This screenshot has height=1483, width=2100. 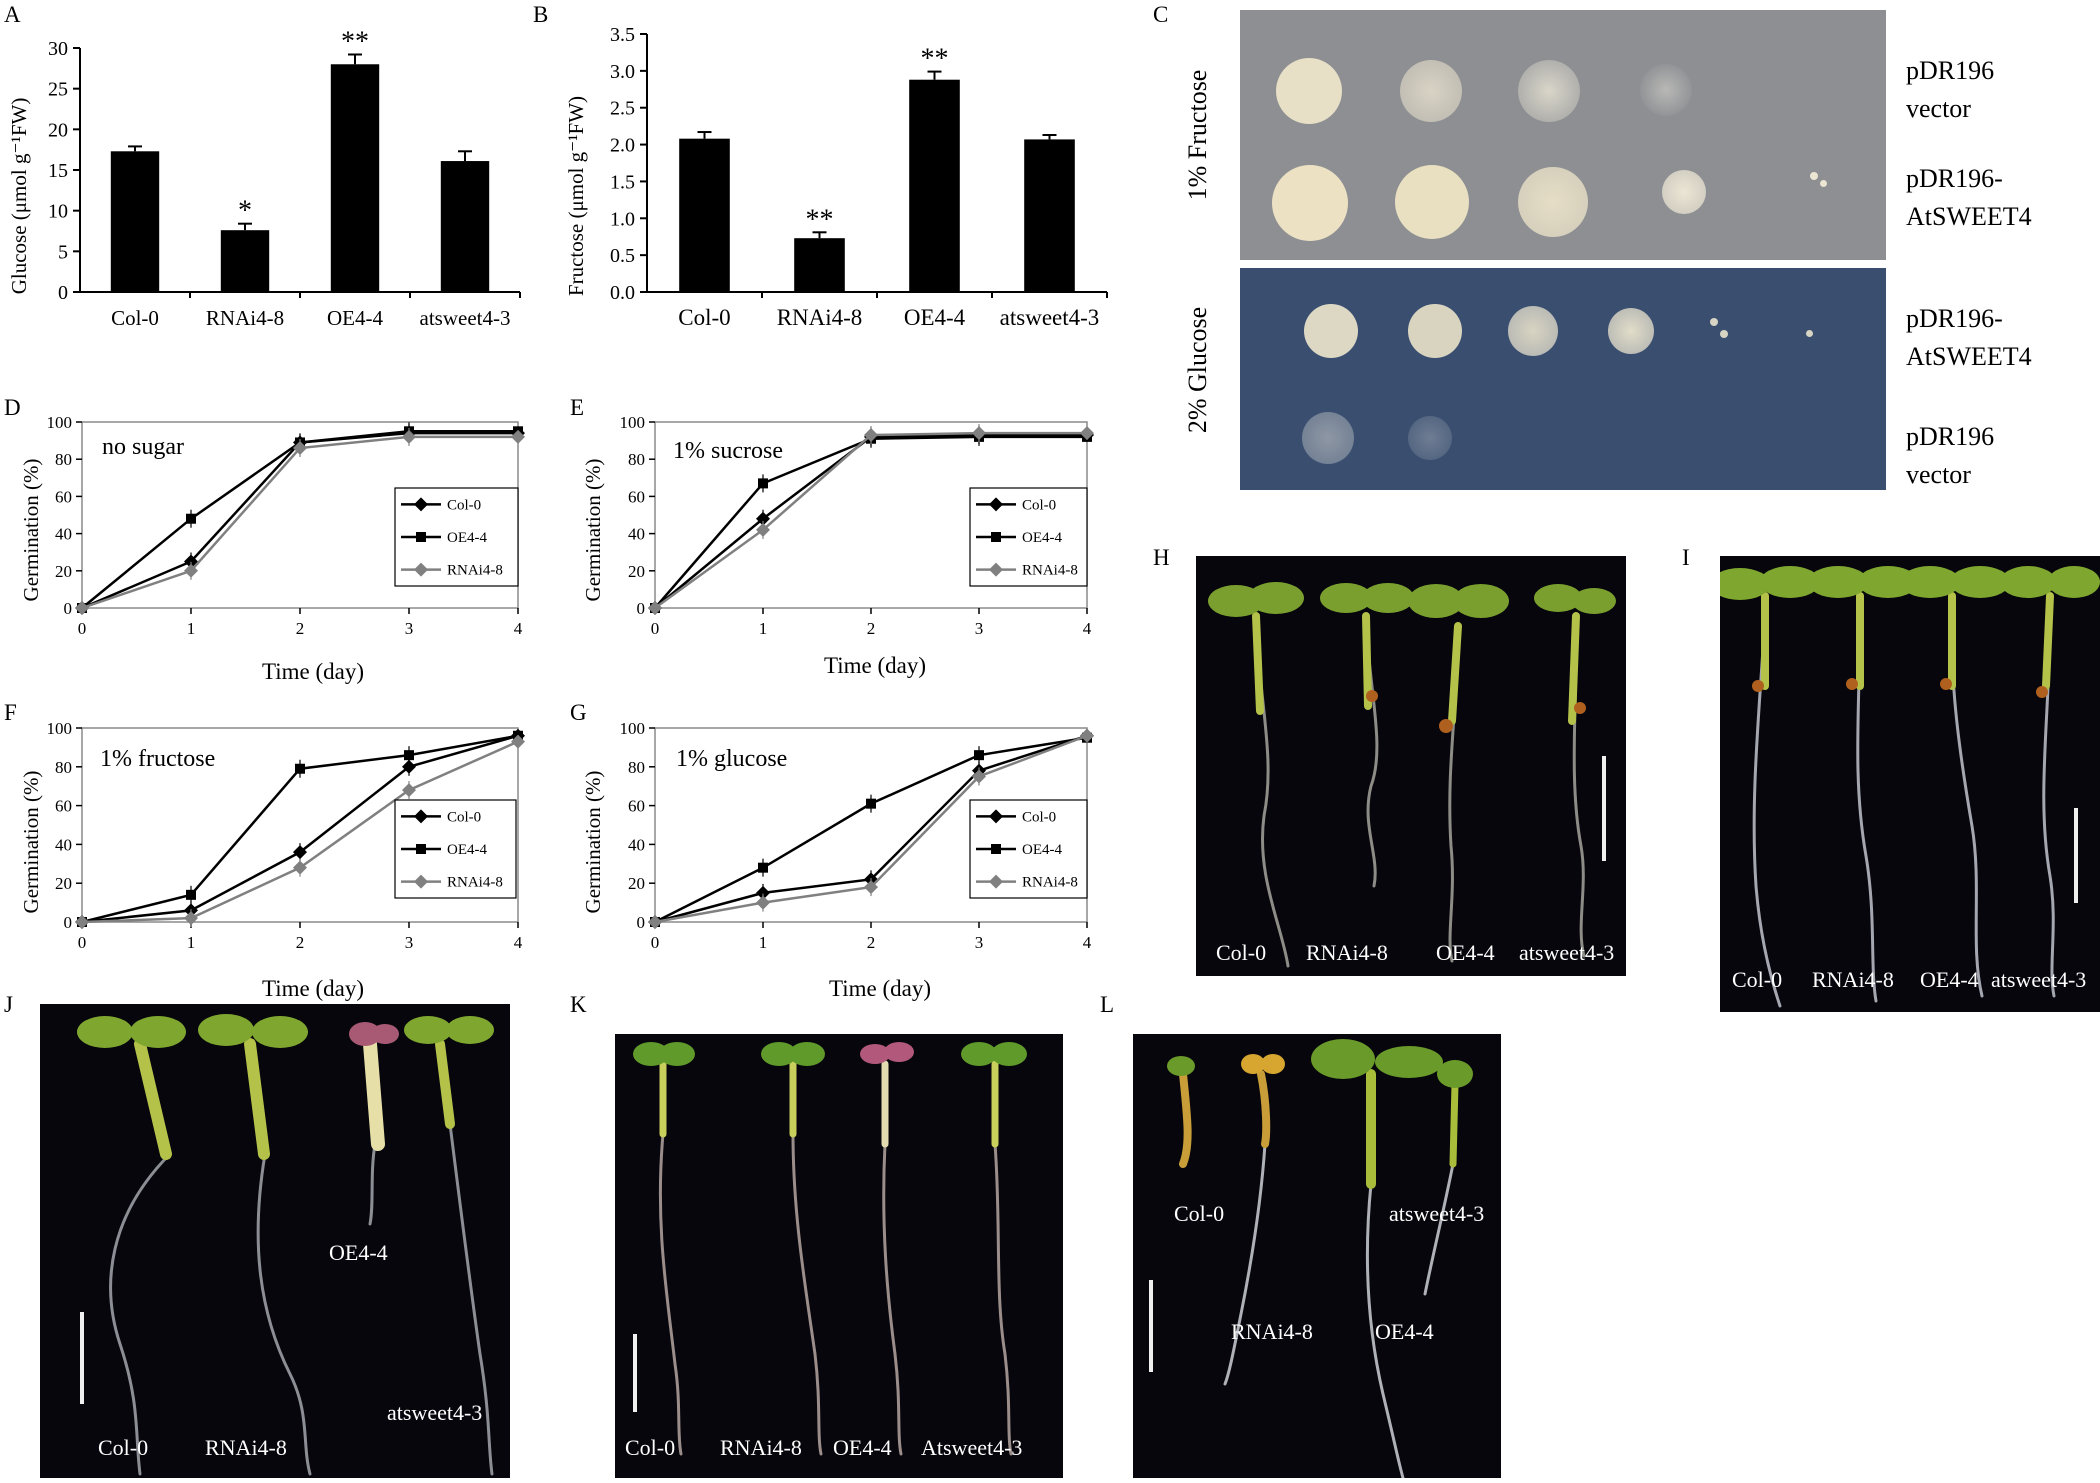 What do you see at coordinates (1686, 557) in the screenshot?
I see `panel-label-i: I` at bounding box center [1686, 557].